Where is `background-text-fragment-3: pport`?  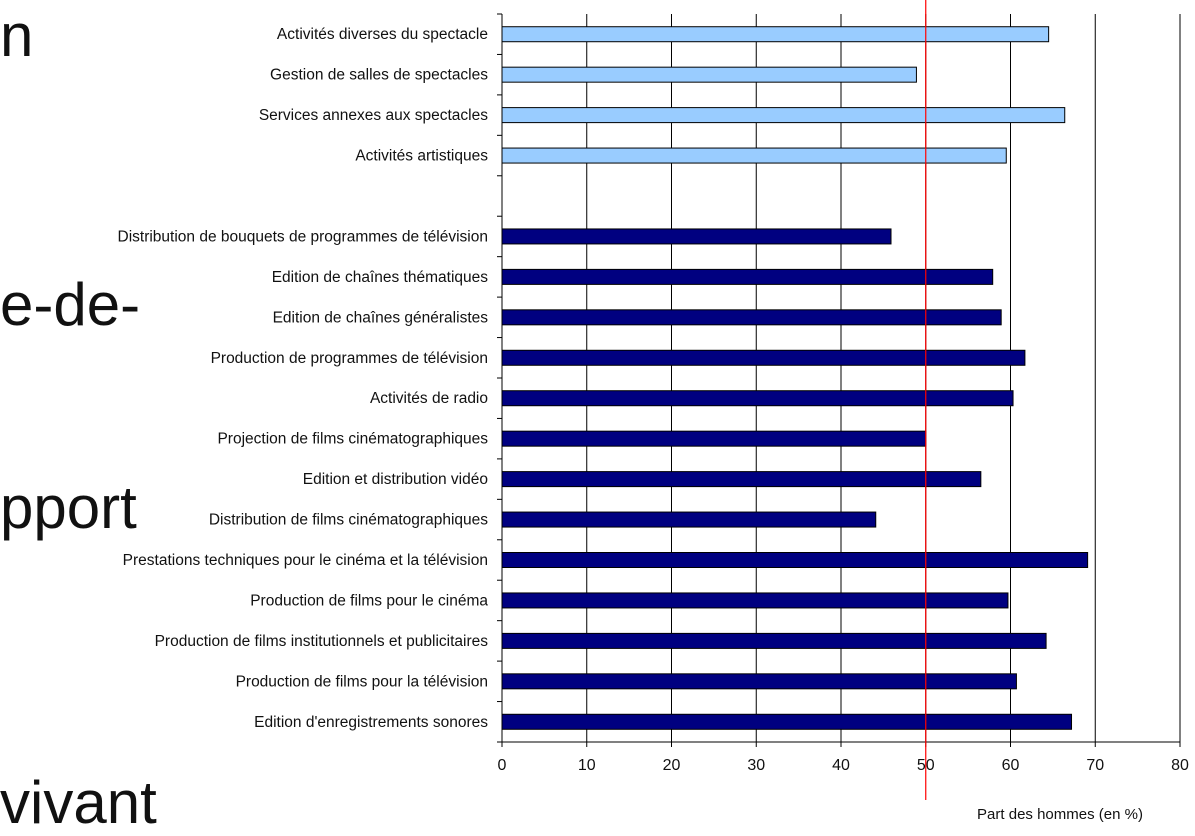 background-text-fragment-3: pport is located at coordinates (68, 507).